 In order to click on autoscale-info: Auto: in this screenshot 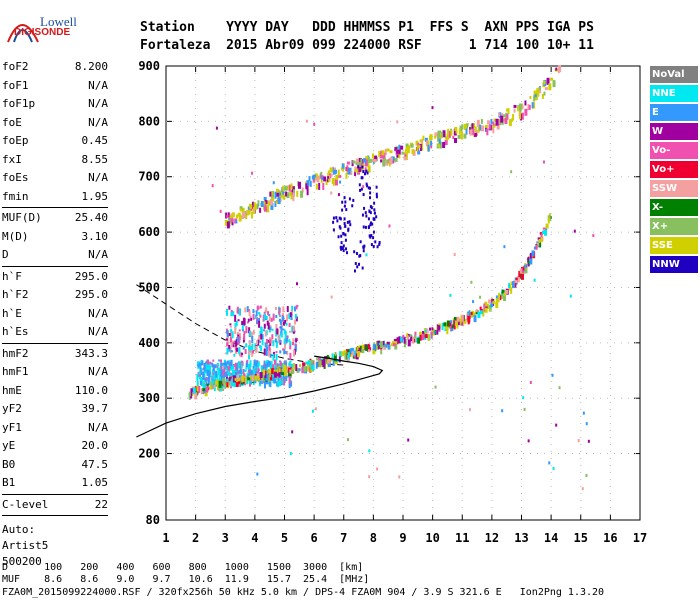, I will do `click(19, 529)`.